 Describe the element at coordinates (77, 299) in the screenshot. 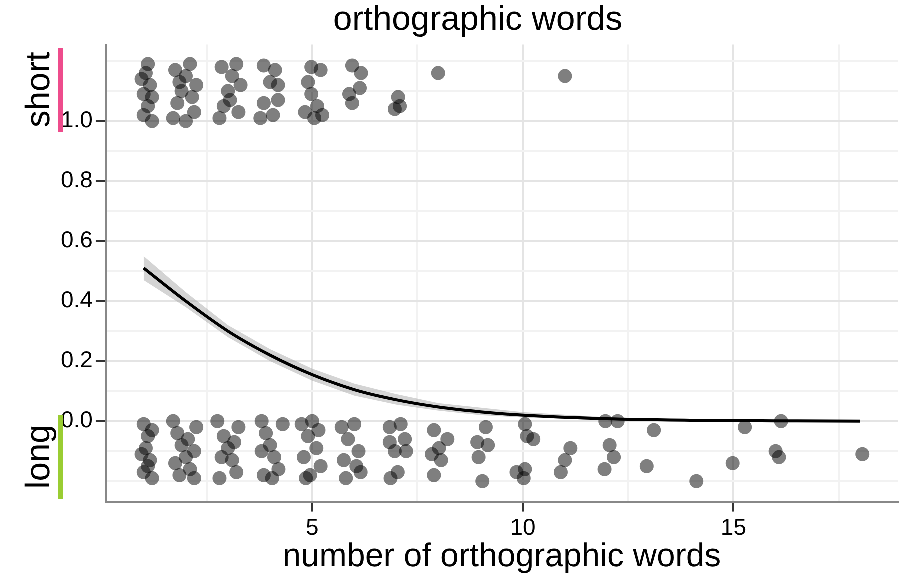

I see `y-tick-label: 0.4` at that location.